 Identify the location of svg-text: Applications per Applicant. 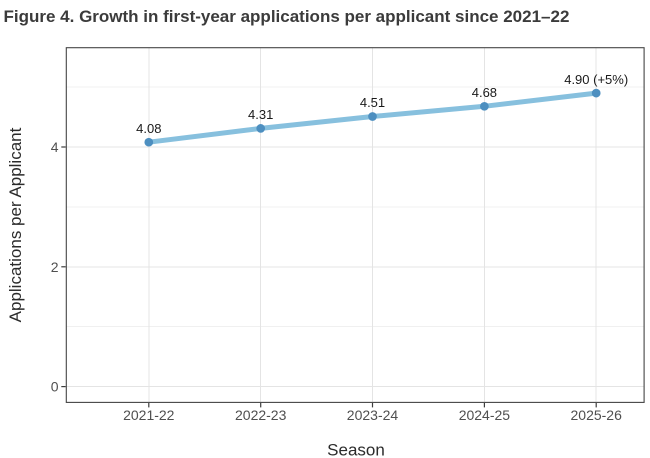
(15, 224).